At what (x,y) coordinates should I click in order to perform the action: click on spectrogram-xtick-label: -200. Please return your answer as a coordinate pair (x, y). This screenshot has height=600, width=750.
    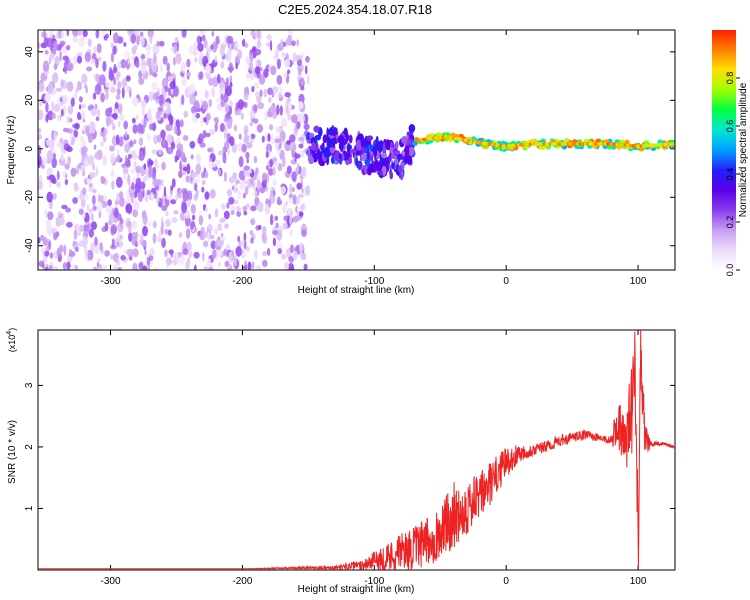
    Looking at the image, I should click on (242, 281).